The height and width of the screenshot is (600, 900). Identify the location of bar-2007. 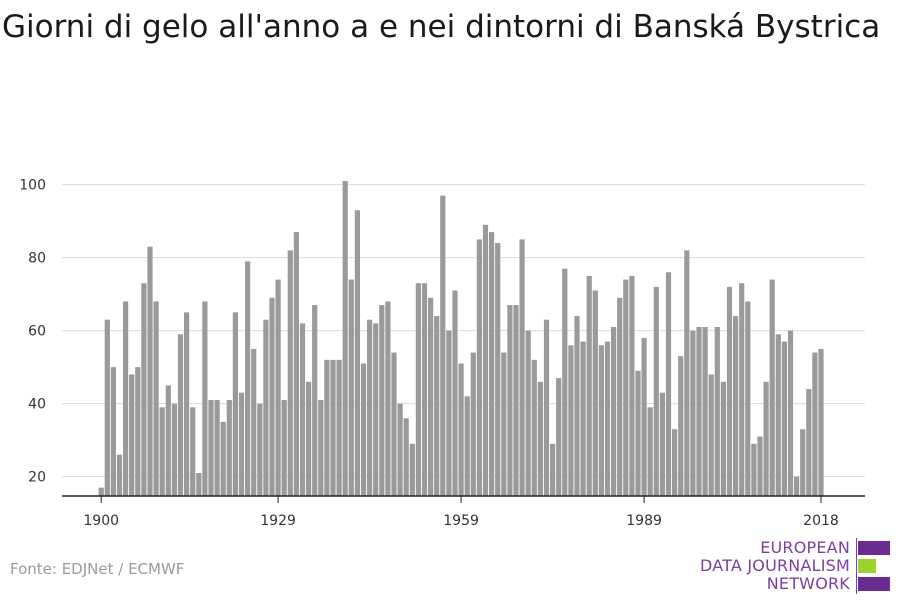
(754, 469).